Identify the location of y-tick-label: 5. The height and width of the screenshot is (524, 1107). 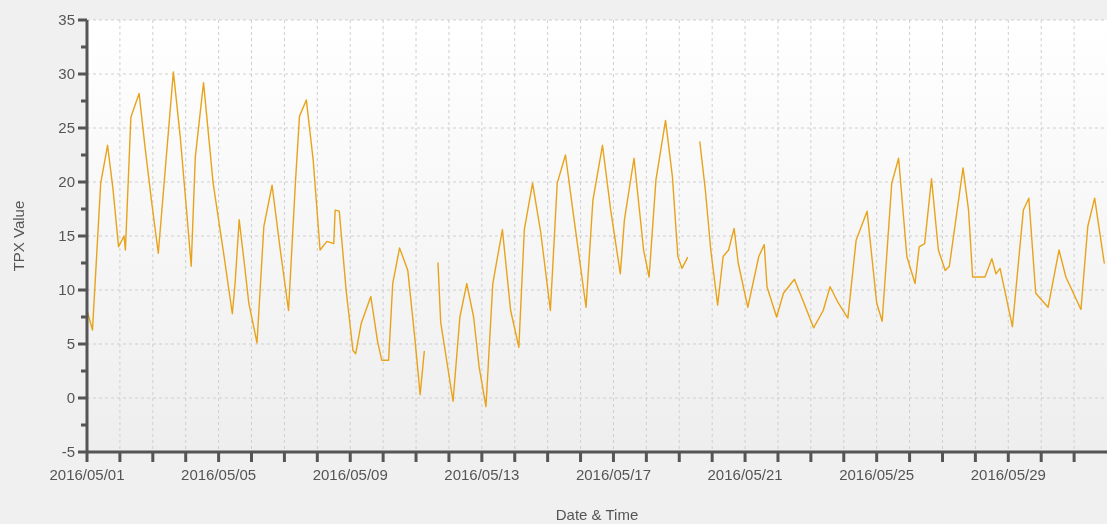
(70, 344).